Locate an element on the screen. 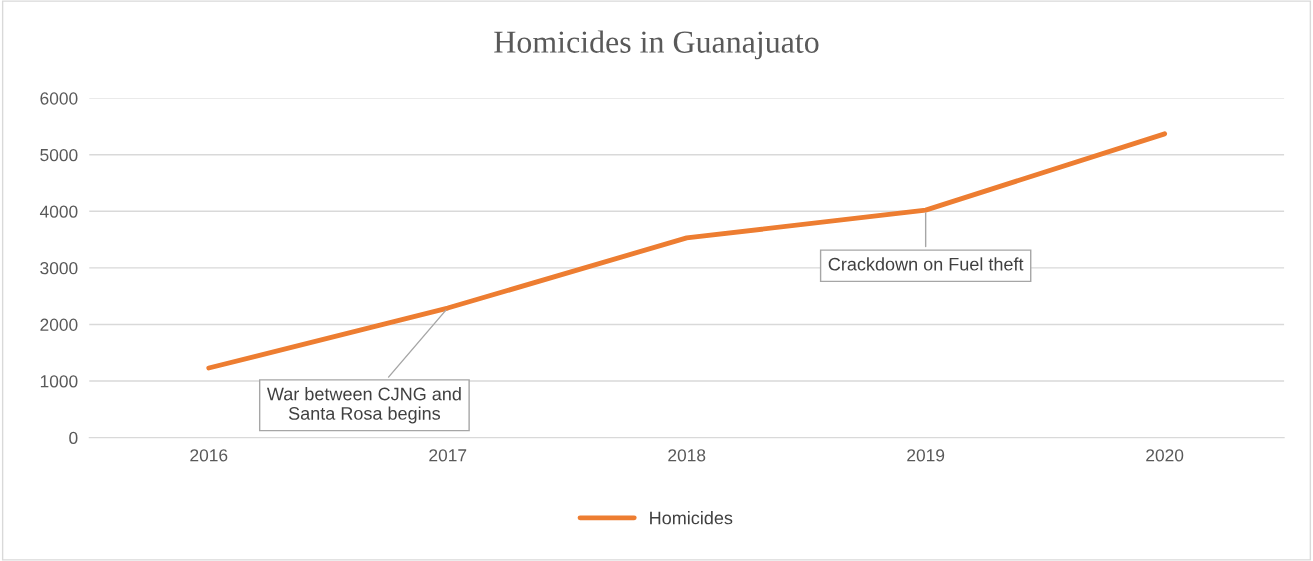  x-tick-label: 2017 is located at coordinates (448, 455).